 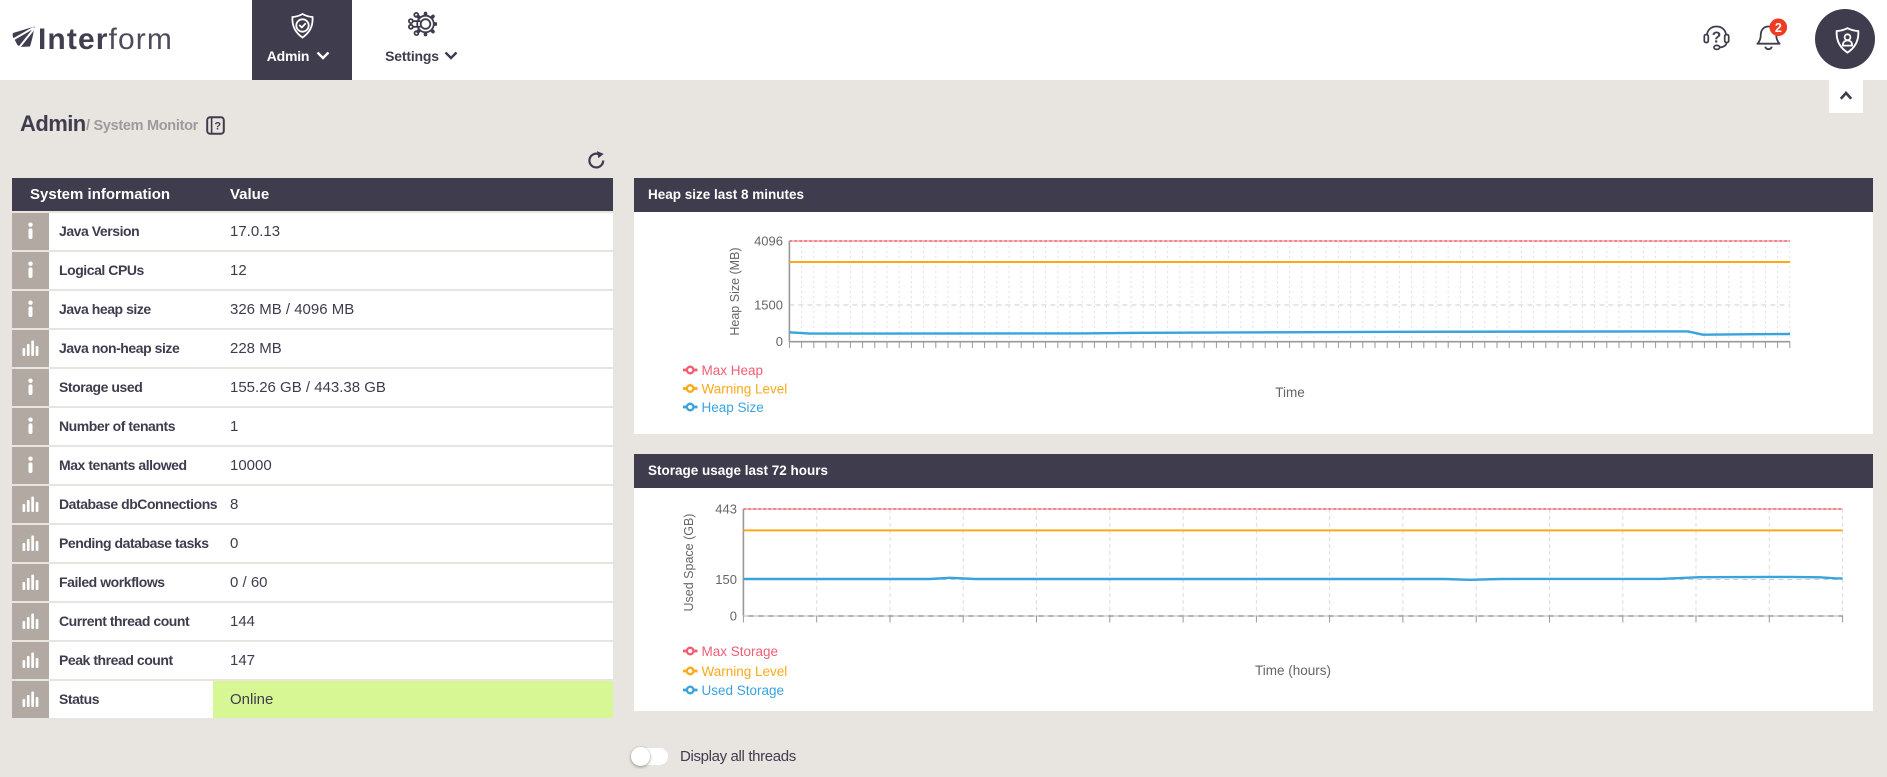 What do you see at coordinates (743, 690) in the screenshot?
I see `svg-text: Used Storage` at bounding box center [743, 690].